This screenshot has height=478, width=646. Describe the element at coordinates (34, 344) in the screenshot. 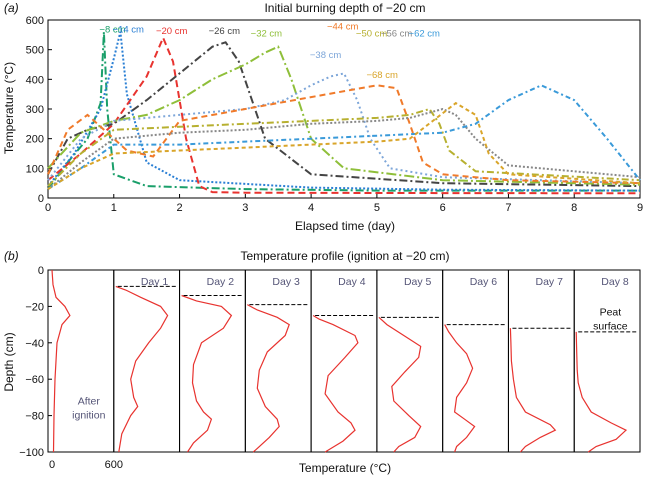

I see `y-tick-label: −40` at that location.